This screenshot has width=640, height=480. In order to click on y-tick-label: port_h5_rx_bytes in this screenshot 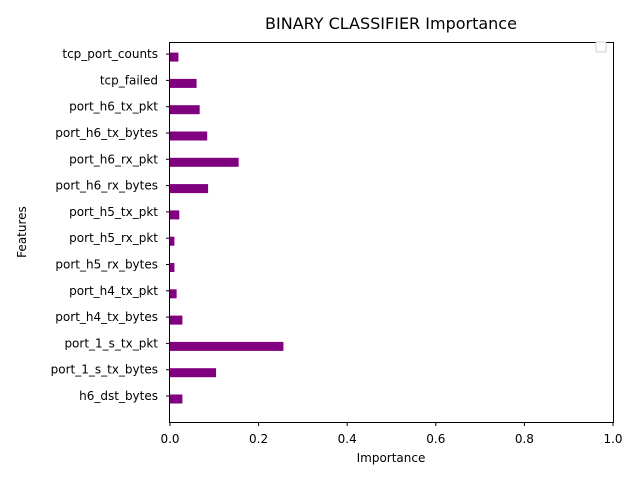, I will do `click(106, 265)`.